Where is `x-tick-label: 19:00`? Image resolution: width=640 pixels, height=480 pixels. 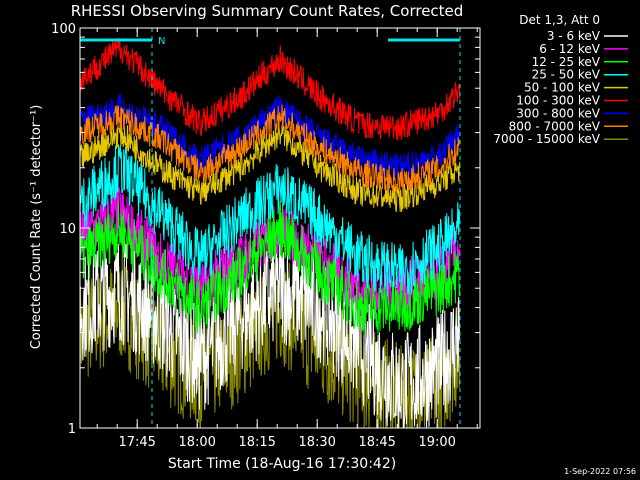 x-tick-label: 19:00 is located at coordinates (436, 442).